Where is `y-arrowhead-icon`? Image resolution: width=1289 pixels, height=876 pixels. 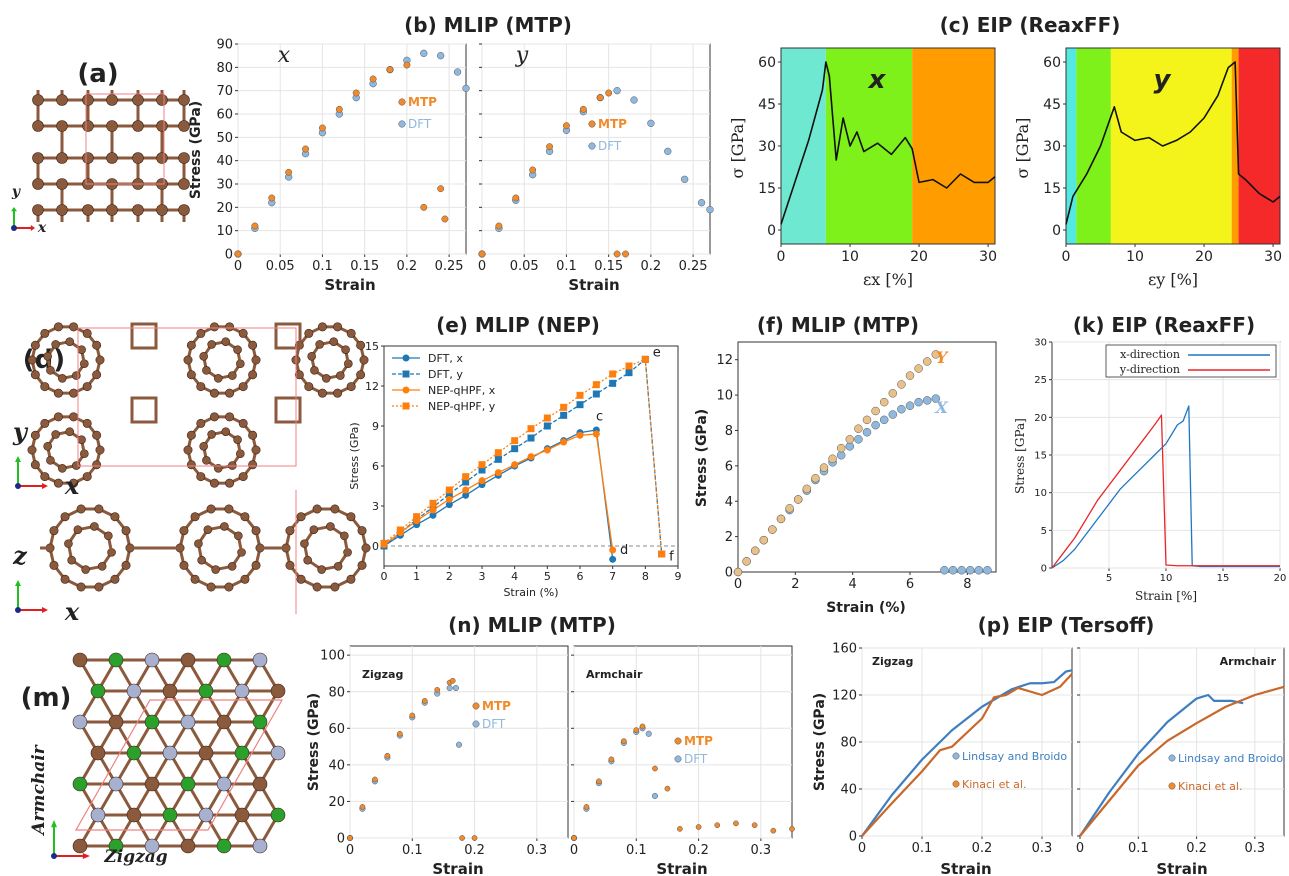 y-arrowhead-icon is located at coordinates (18, 583).